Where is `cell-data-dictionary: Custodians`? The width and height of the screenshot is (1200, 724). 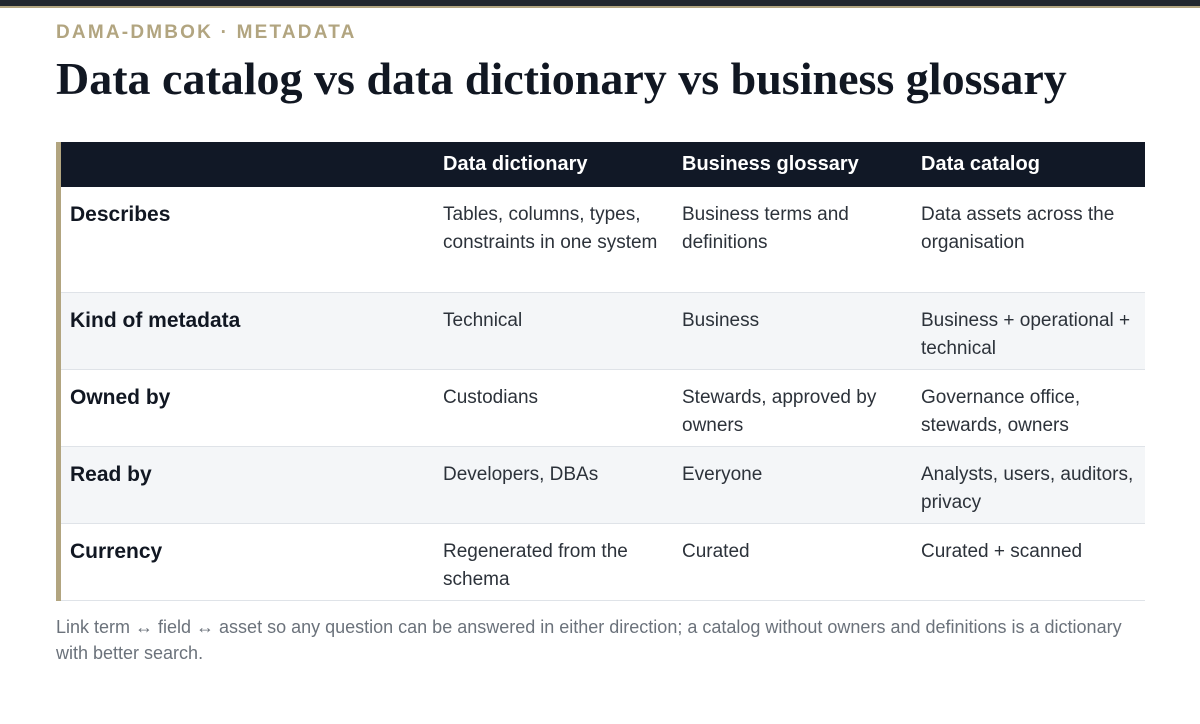 cell-data-dictionary: Custodians is located at coordinates (491, 397).